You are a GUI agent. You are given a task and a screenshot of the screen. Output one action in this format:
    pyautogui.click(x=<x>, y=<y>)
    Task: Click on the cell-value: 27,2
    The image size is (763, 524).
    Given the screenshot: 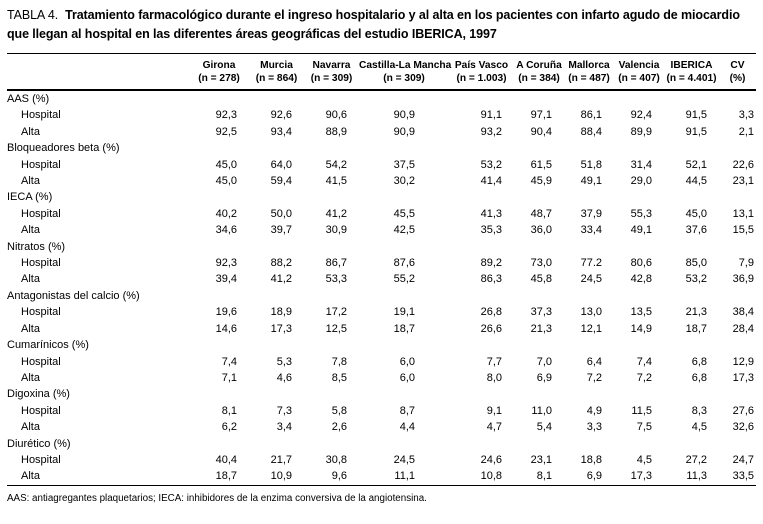 What is the action you would take?
    pyautogui.click(x=696, y=459)
    